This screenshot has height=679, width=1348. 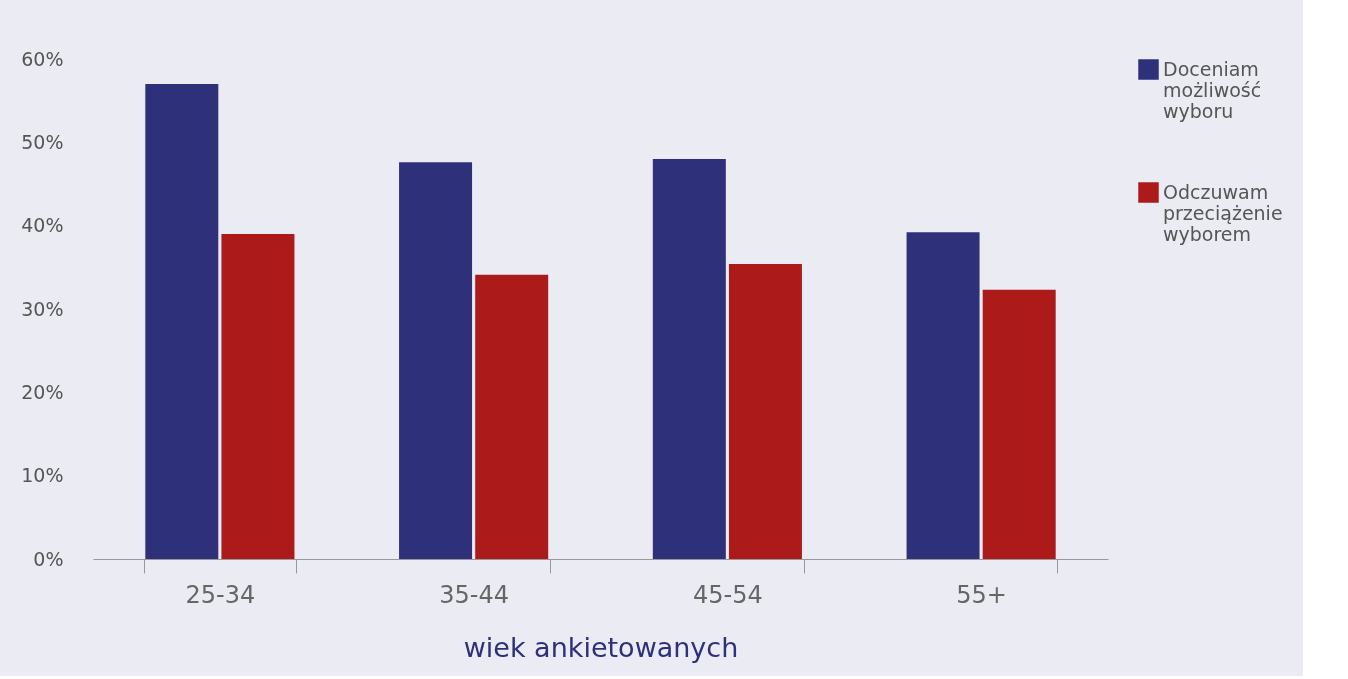 I want to click on y-tick-label: 20%, so click(x=42, y=391).